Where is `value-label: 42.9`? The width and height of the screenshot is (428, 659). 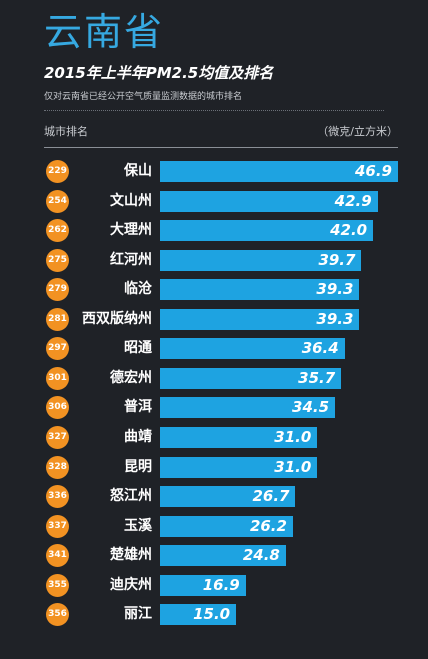 value-label: 42.9 is located at coordinates (353, 200).